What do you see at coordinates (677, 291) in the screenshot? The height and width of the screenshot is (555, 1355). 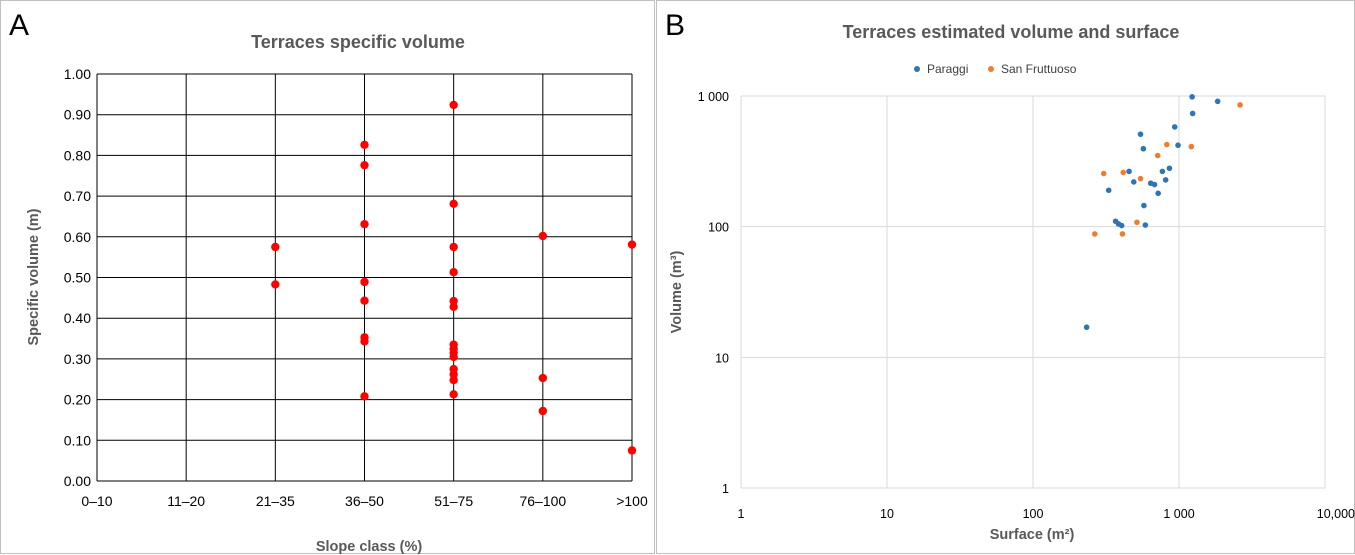 I see `y-axis-title-b: Volume (m³)` at bounding box center [677, 291].